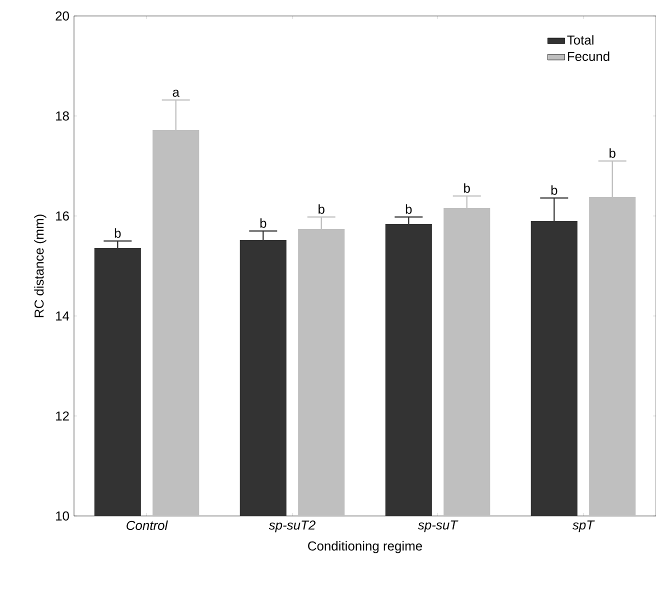 This screenshot has height=594, width=656. Describe the element at coordinates (589, 56) in the screenshot. I see `legend-label: Fecund` at that location.